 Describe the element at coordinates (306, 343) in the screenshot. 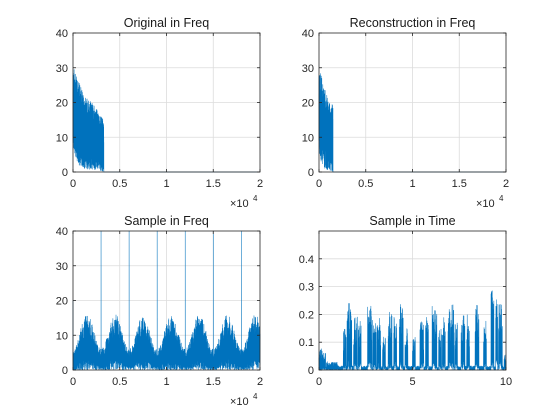

I see `y-tick-label: 0.1` at that location.